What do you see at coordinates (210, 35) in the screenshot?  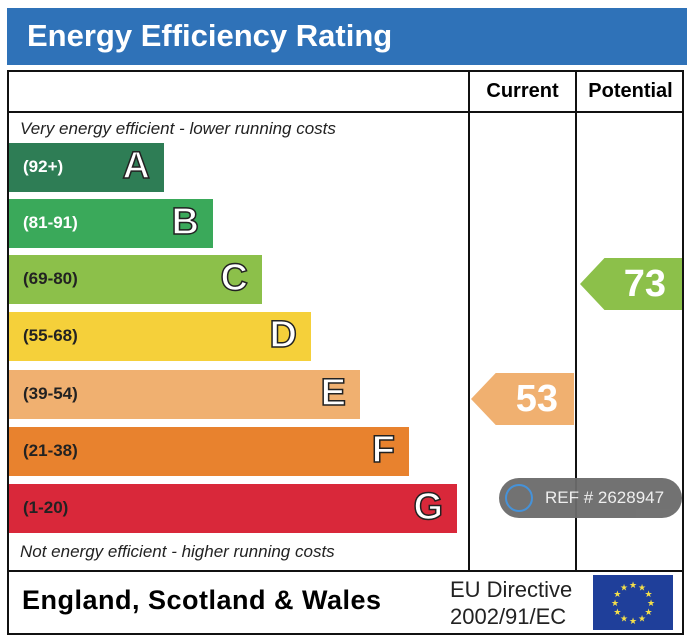 I see `page-title: Energy Efficiency Rating` at bounding box center [210, 35].